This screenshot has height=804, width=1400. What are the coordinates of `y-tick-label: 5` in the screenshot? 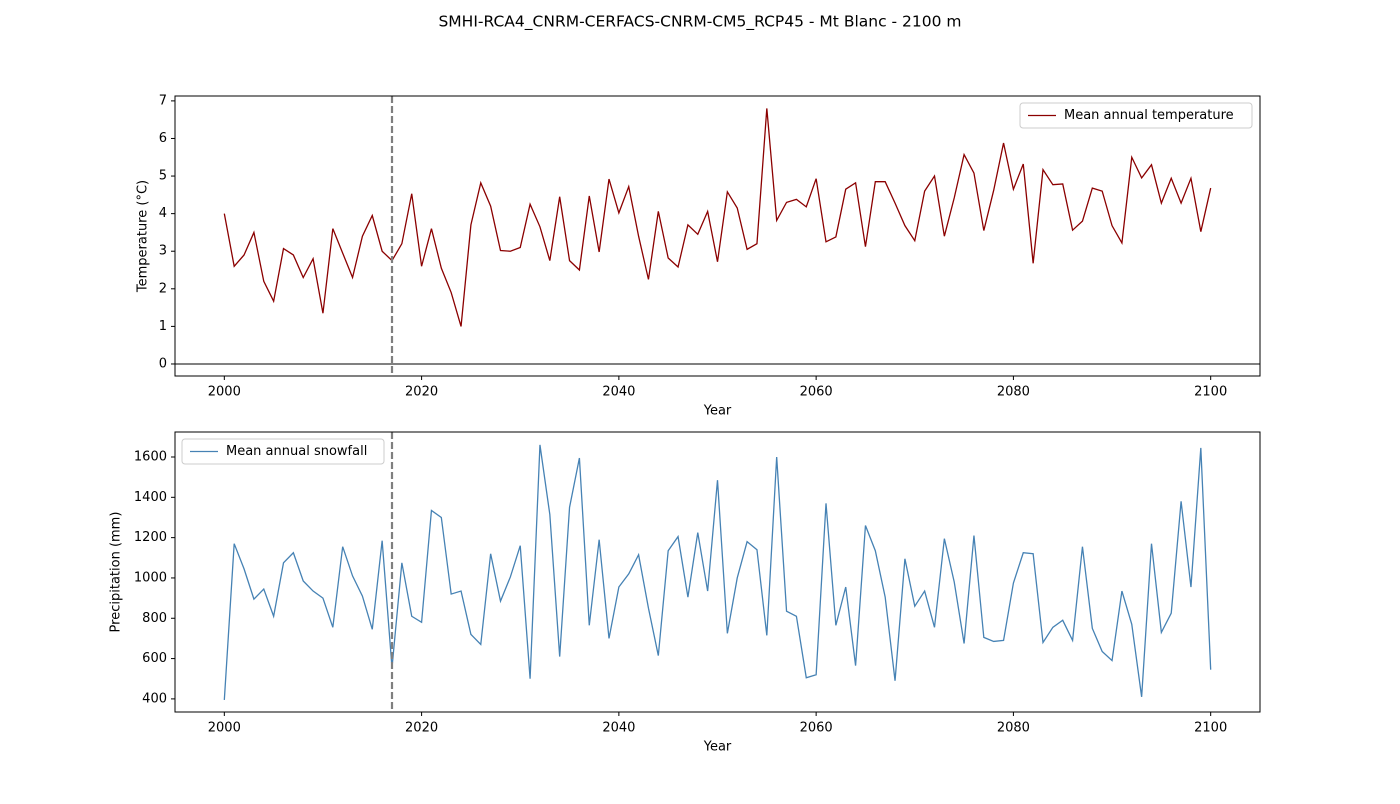 It's located at (163, 176).